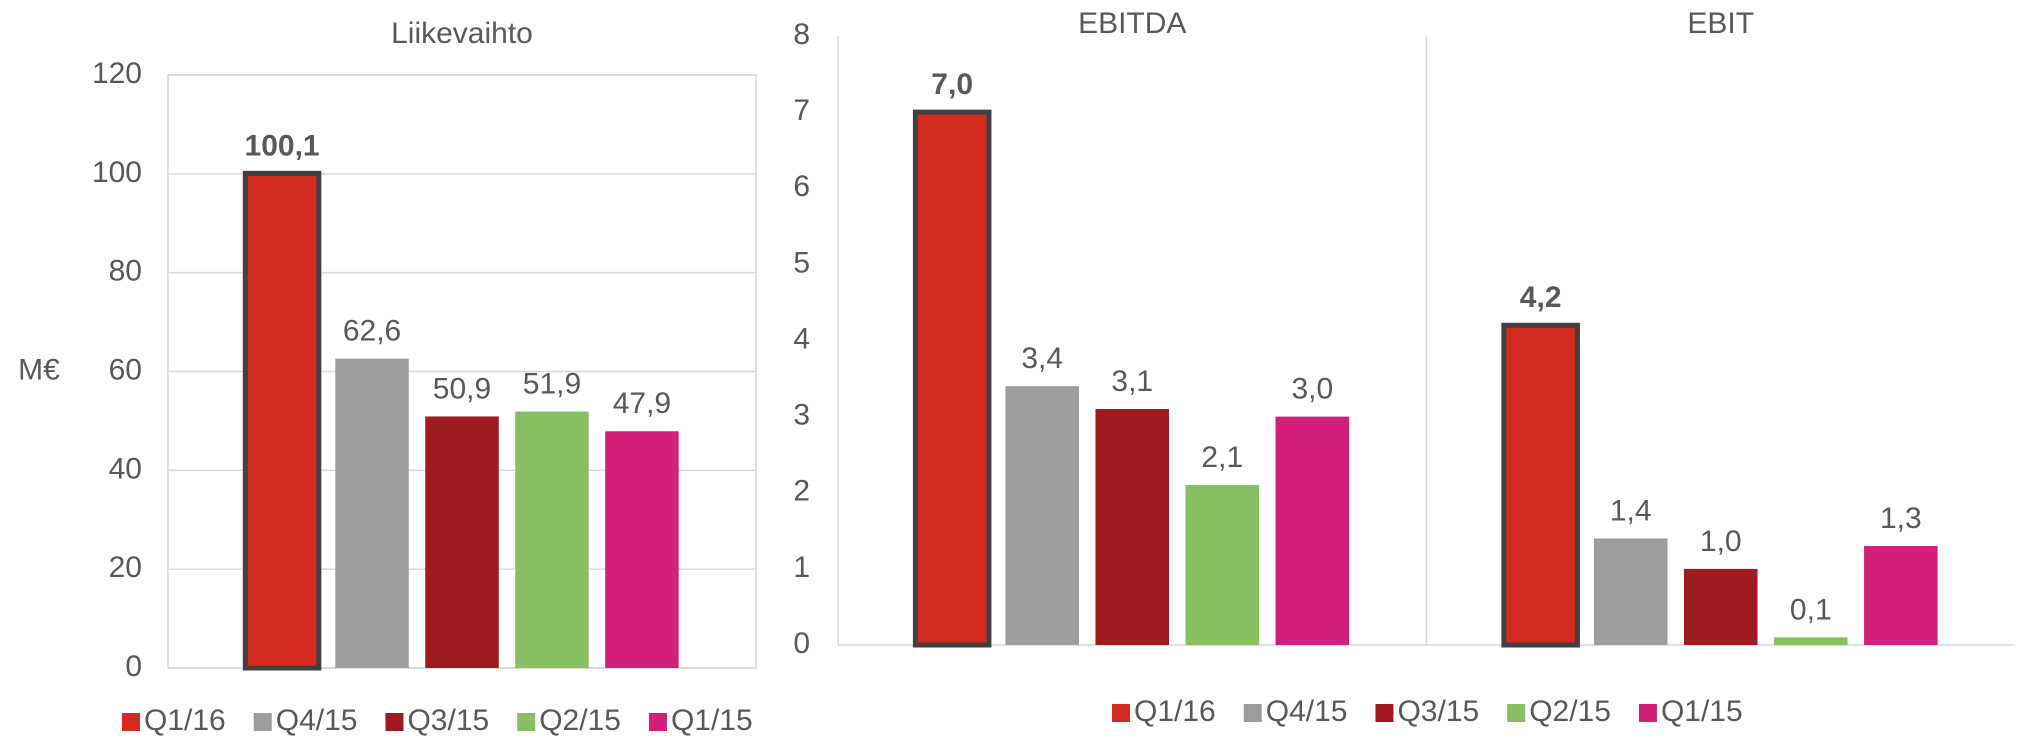  Describe the element at coordinates (1901, 518) in the screenshot. I see `data-label: 1,3` at that location.